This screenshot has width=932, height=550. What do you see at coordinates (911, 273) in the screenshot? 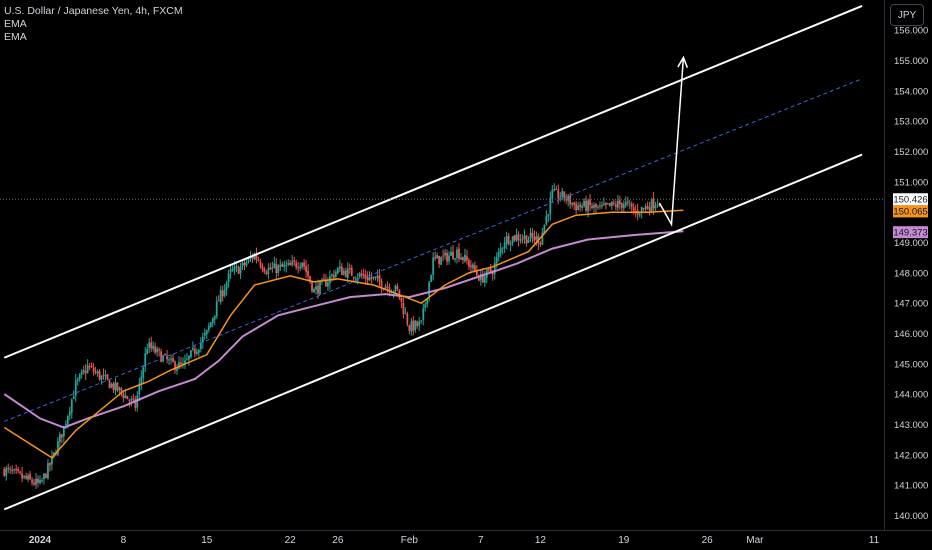
I see `price-tick-label: 148.000` at bounding box center [911, 273].